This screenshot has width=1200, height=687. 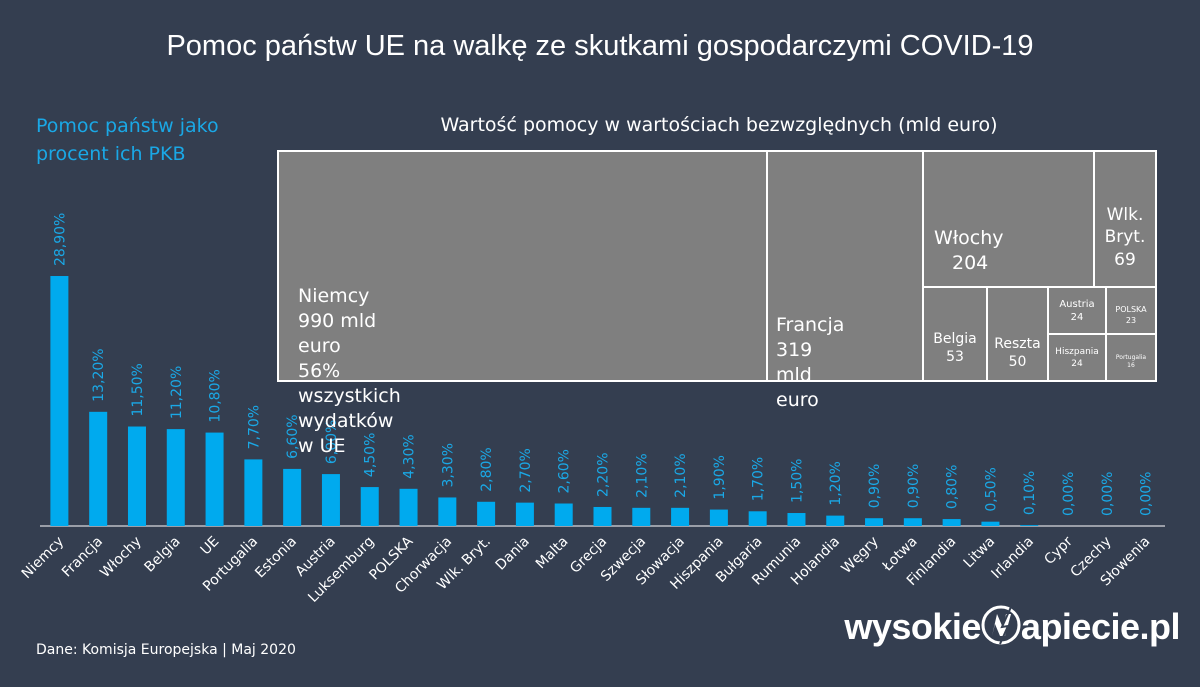 What do you see at coordinates (60, 239) in the screenshot?
I see `data-label-0: 28,90%` at bounding box center [60, 239].